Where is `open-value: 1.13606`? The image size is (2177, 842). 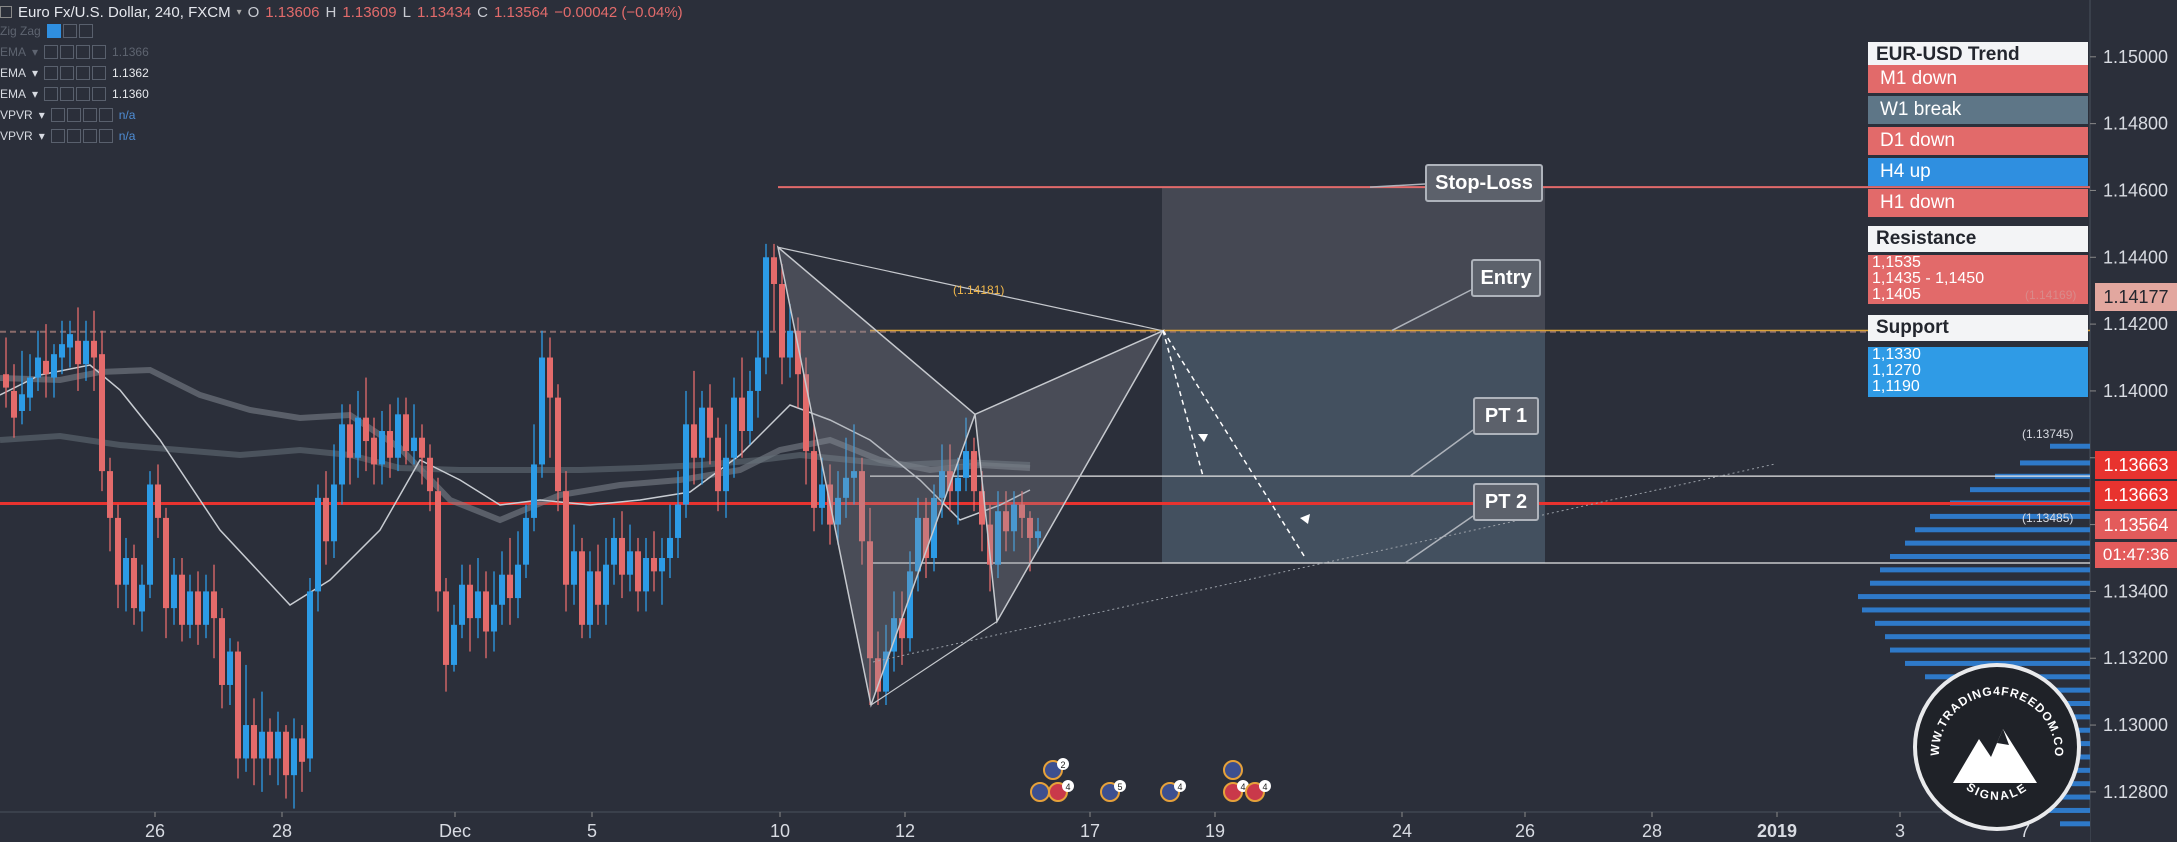 open-value: 1.13606 is located at coordinates (292, 12).